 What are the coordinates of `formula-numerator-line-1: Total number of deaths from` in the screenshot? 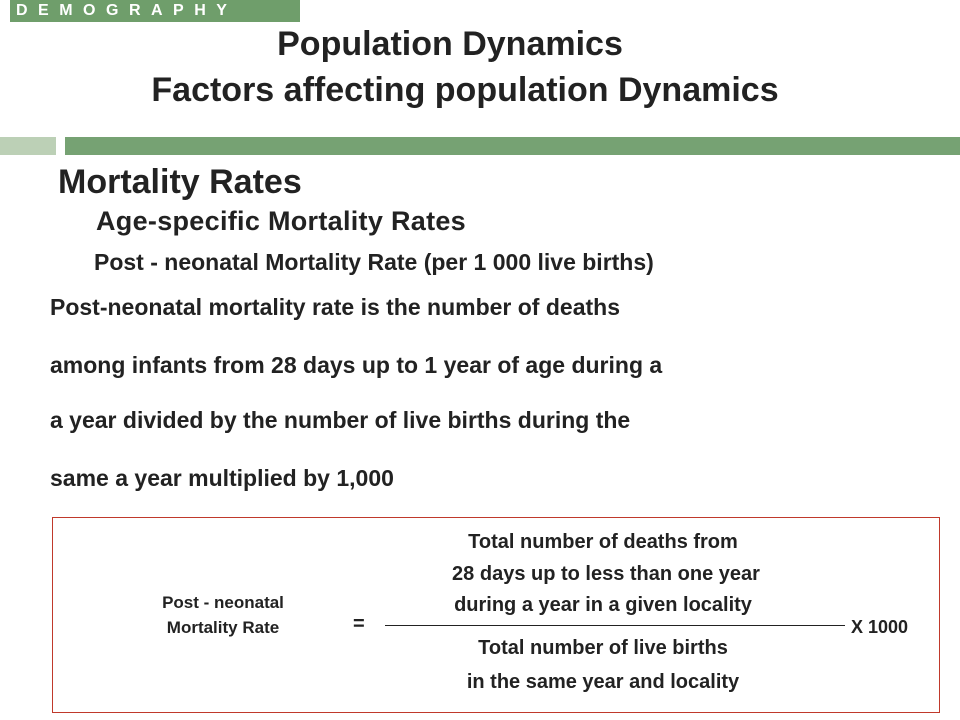 It's located at (603, 542).